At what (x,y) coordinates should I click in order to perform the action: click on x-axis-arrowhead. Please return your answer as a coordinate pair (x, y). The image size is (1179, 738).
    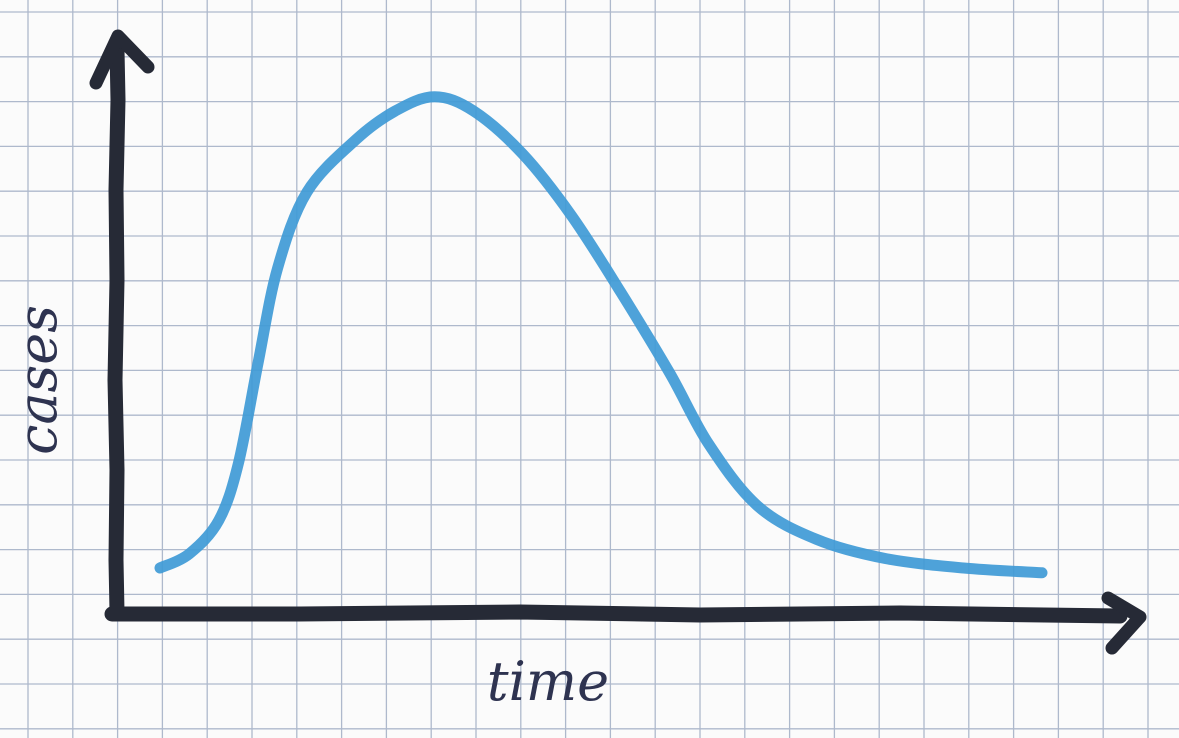
    Looking at the image, I should click on (1124, 623).